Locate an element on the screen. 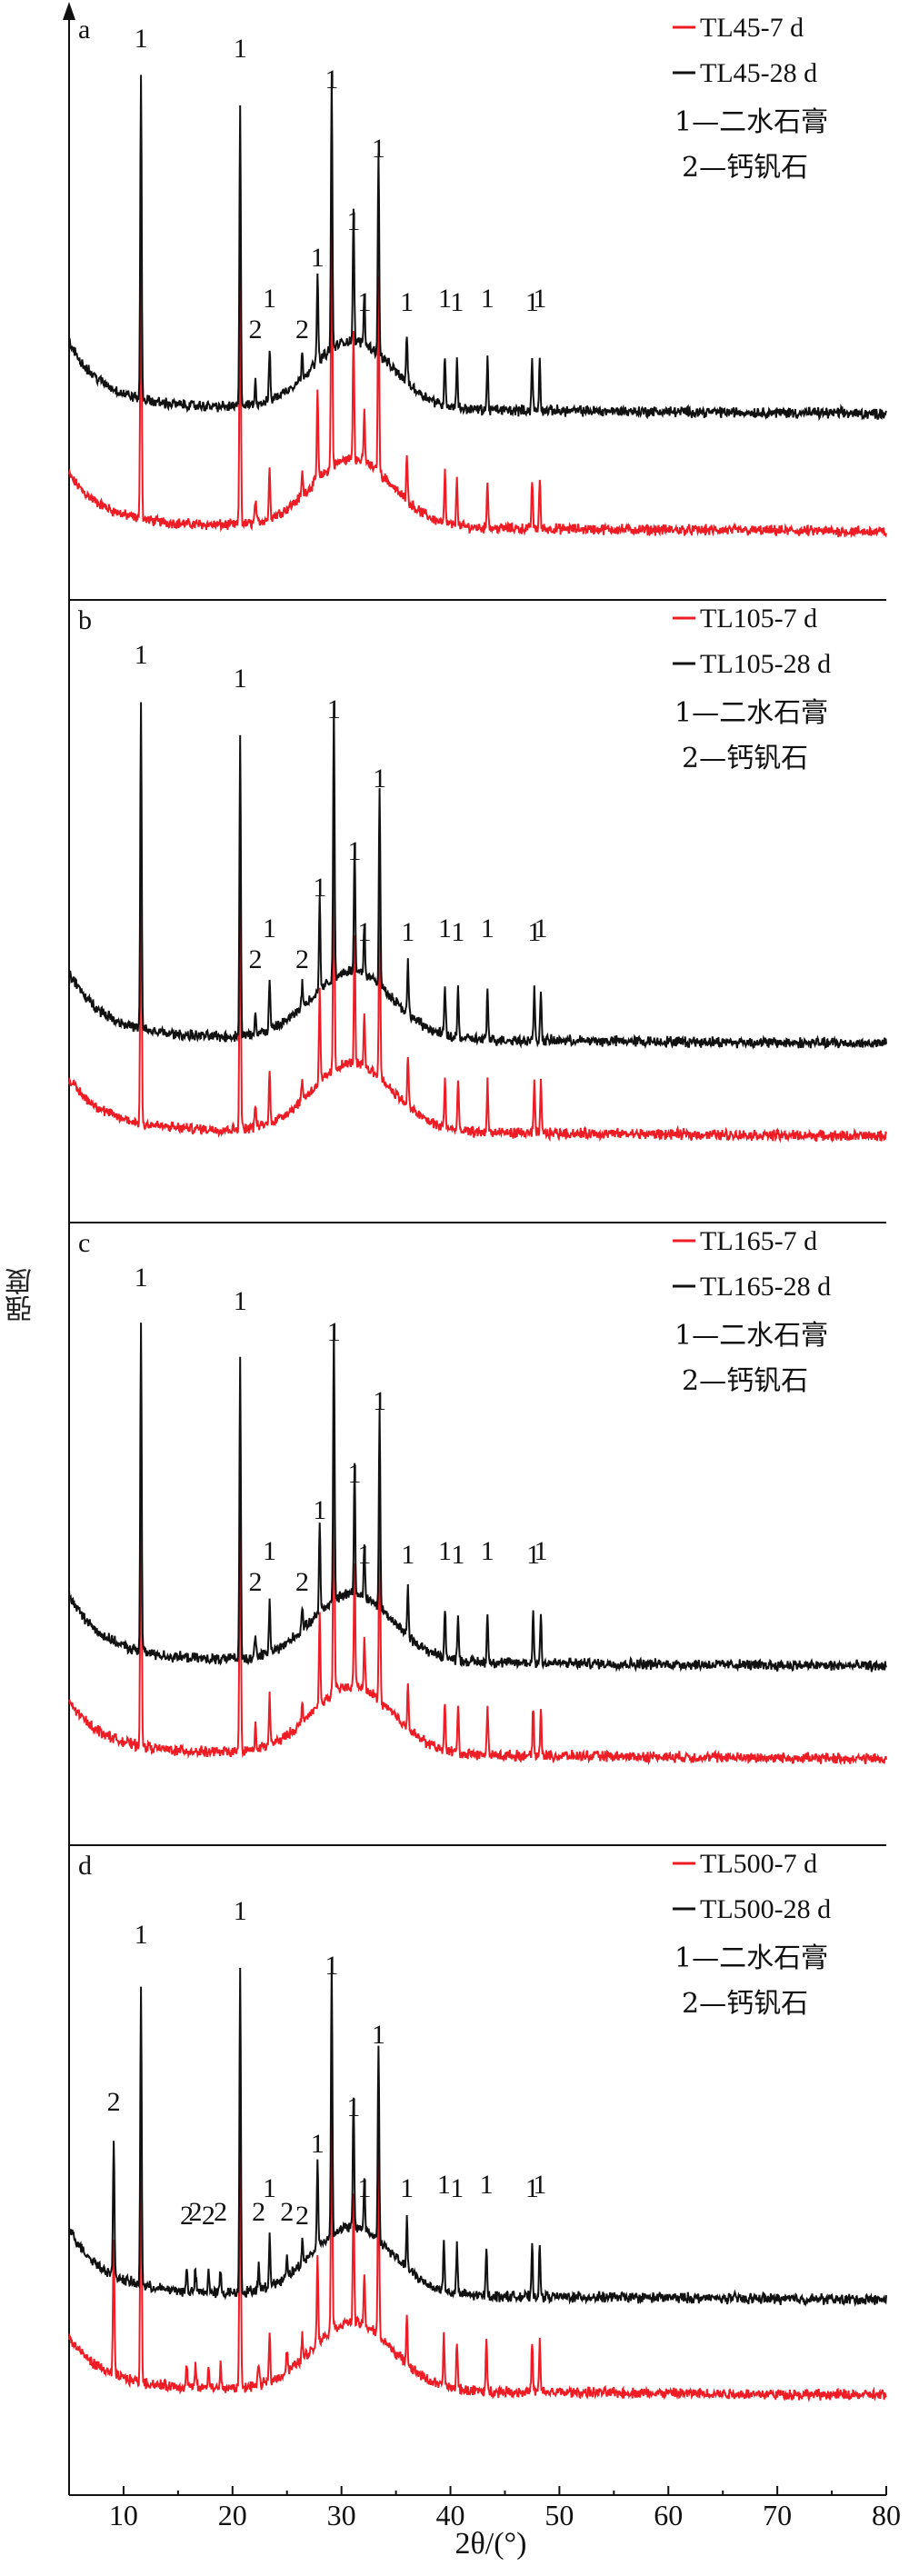  x-tick-label: 40 is located at coordinates (451, 2515).